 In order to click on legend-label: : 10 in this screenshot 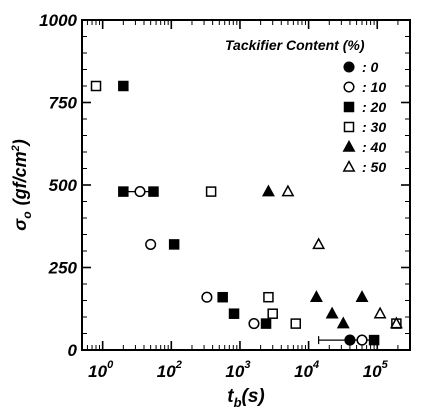, I will do `click(374, 87)`.